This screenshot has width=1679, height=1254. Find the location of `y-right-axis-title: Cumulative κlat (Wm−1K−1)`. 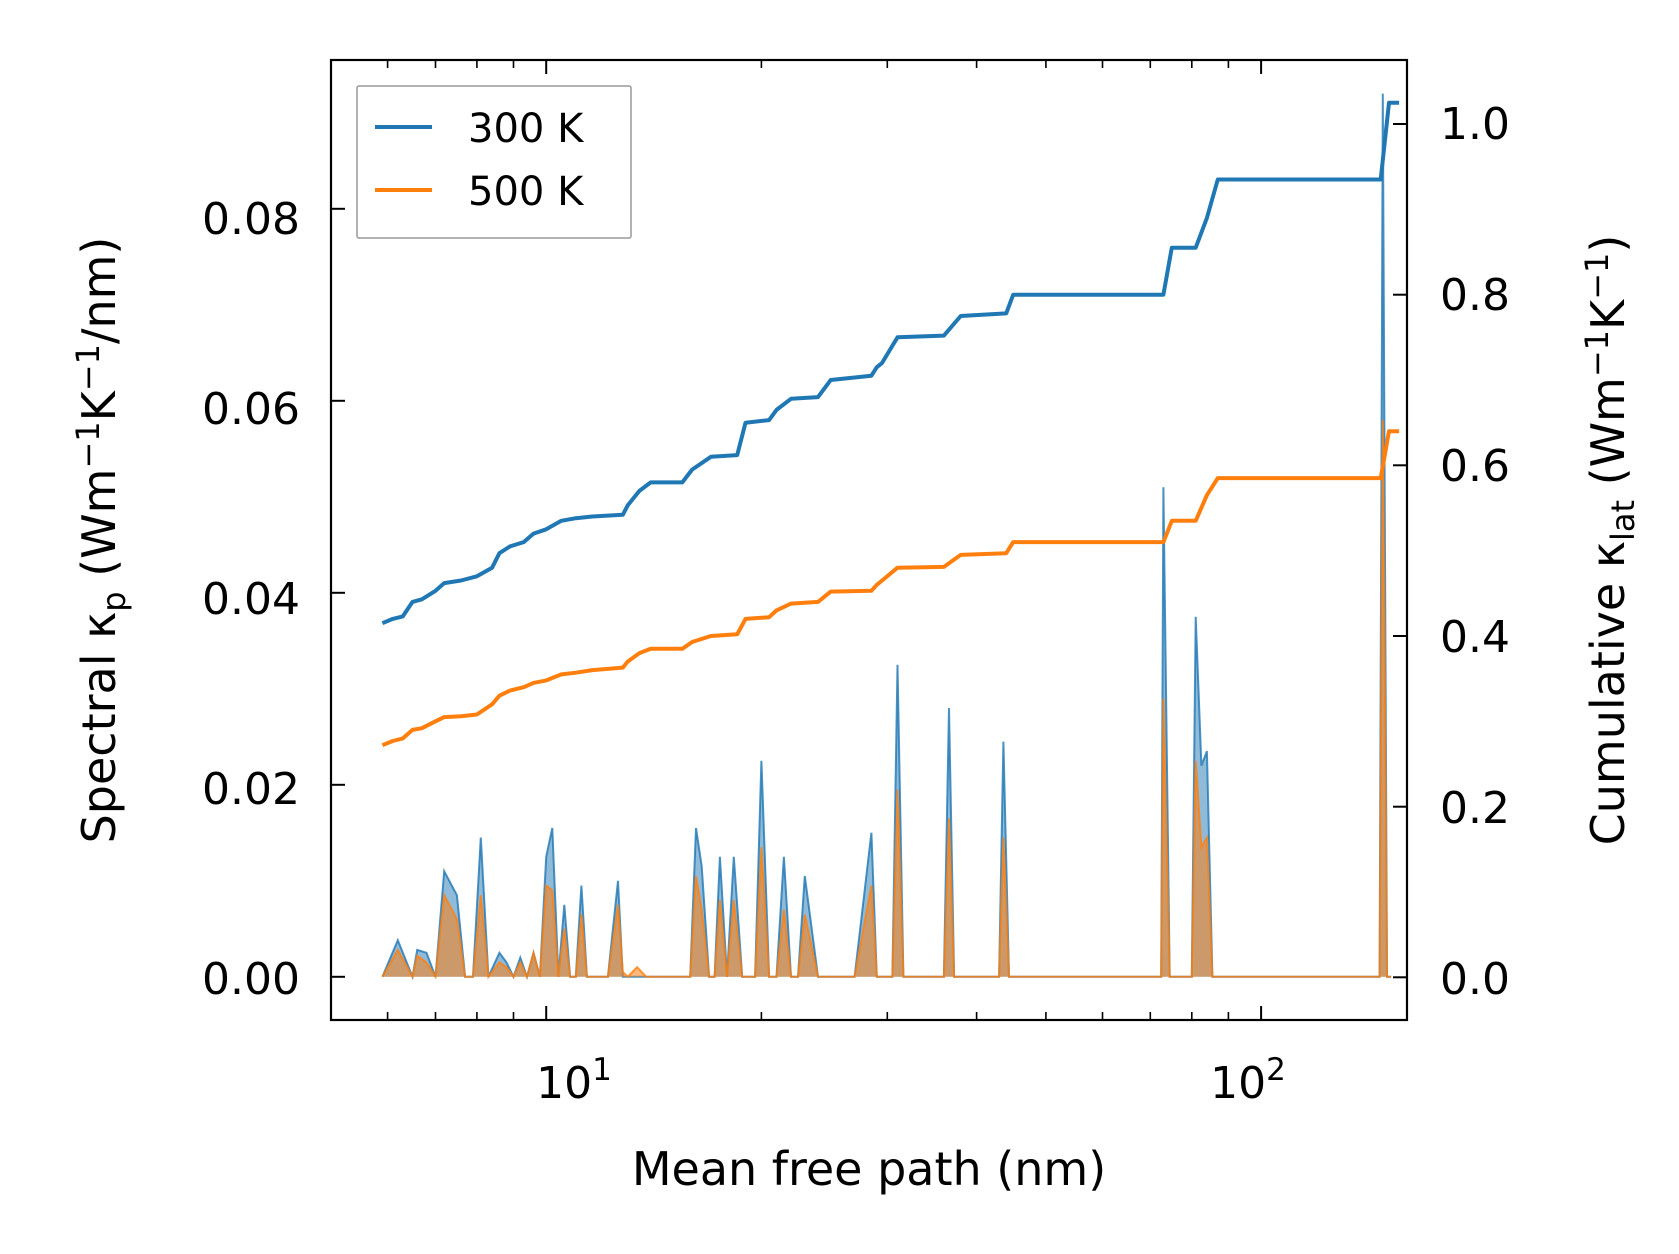

y-right-axis-title: Cumulative κlat (Wm−1K−1) is located at coordinates (1610, 540).